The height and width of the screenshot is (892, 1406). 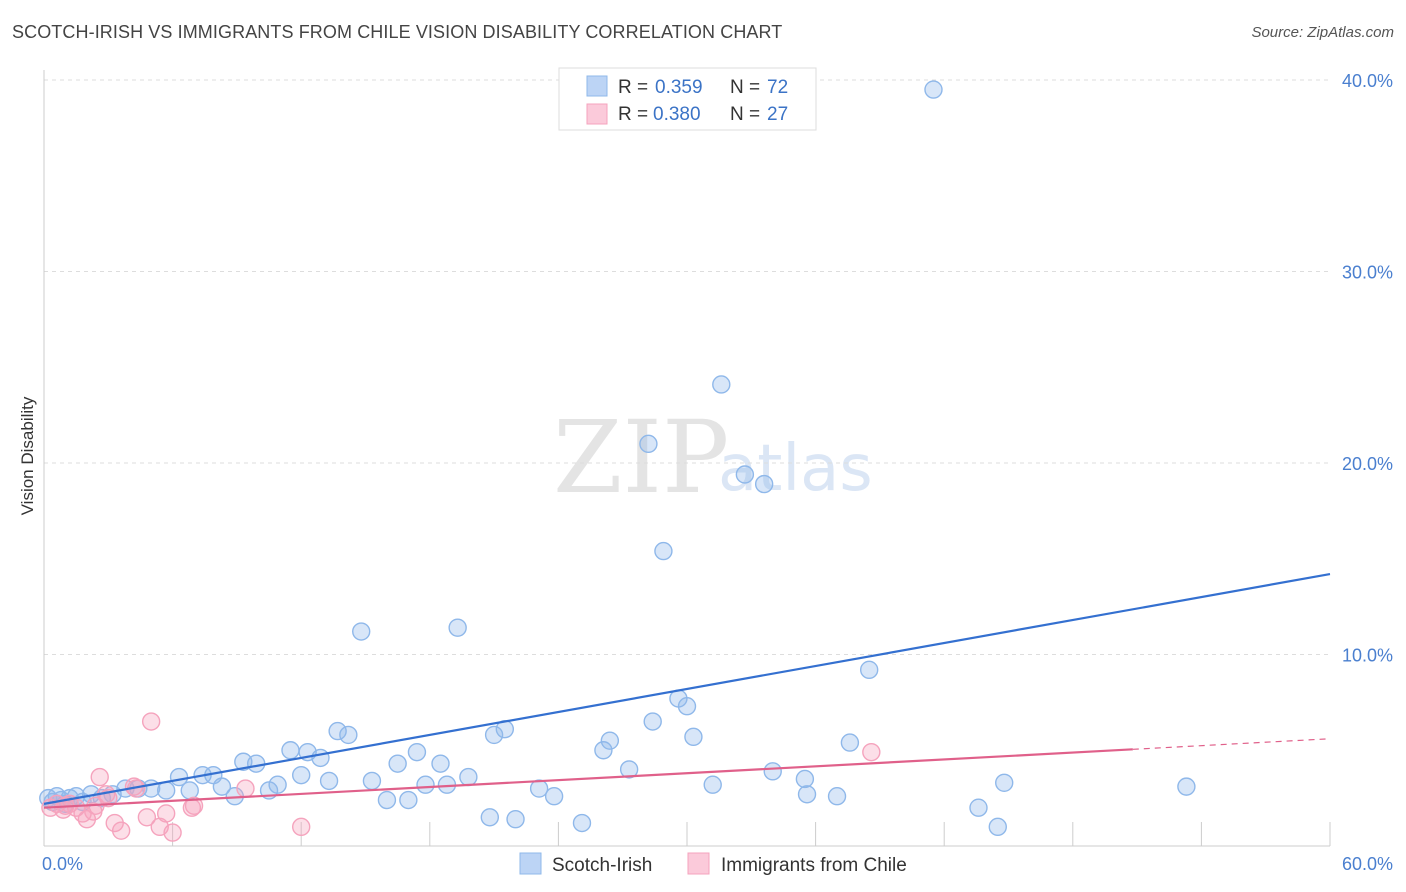 I want to click on bottom-legend-swatch-immigrants-from-chile, so click(x=698, y=863).